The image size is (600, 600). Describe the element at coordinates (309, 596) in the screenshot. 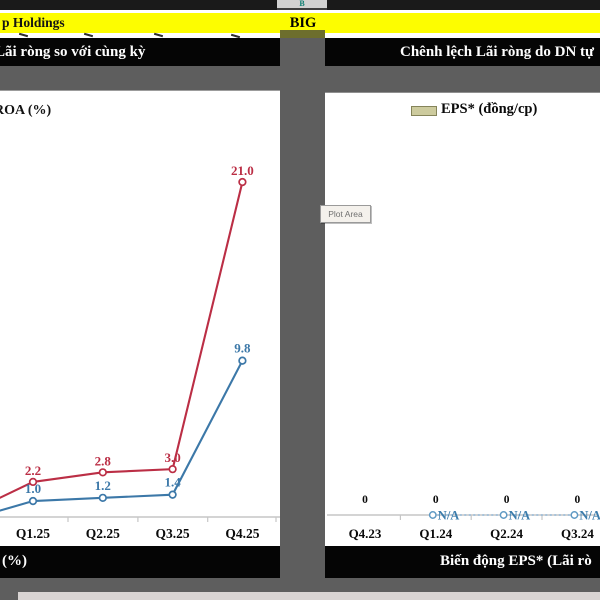

I see `bottom-row` at that location.